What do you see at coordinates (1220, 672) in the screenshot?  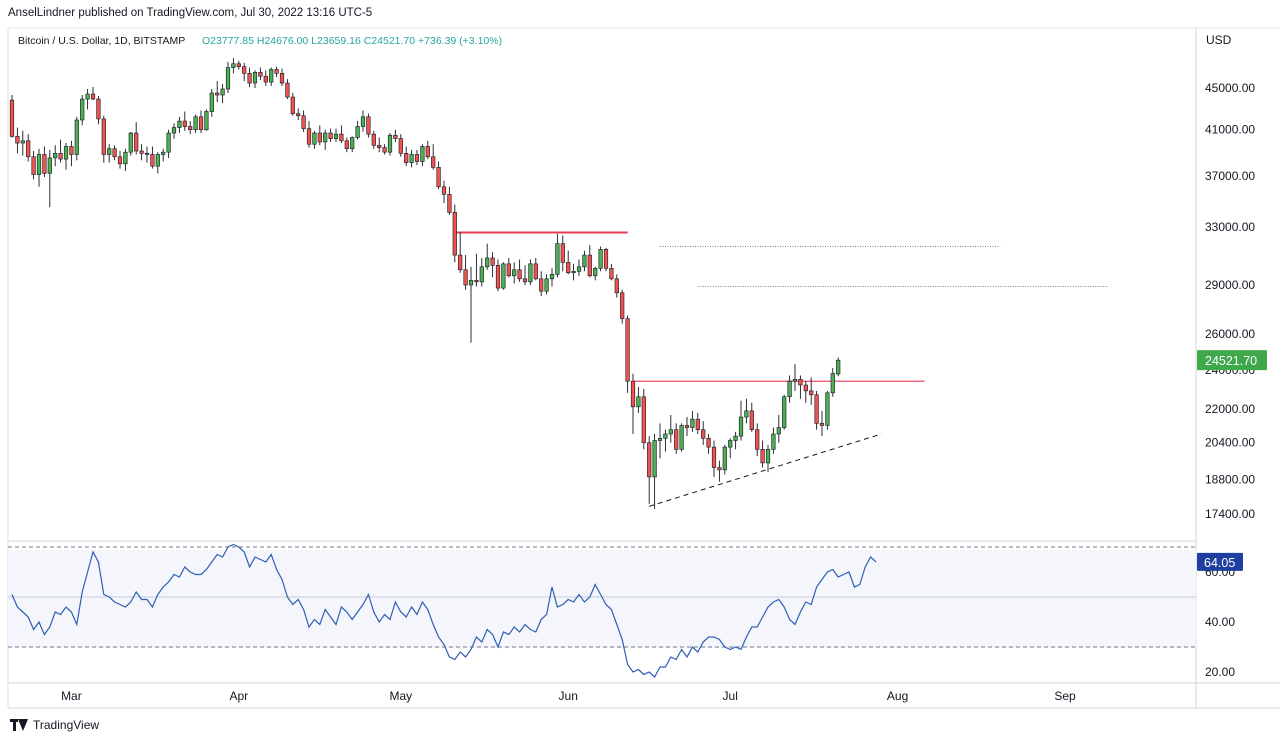 I see `rsi-tick-label: 20.00` at bounding box center [1220, 672].